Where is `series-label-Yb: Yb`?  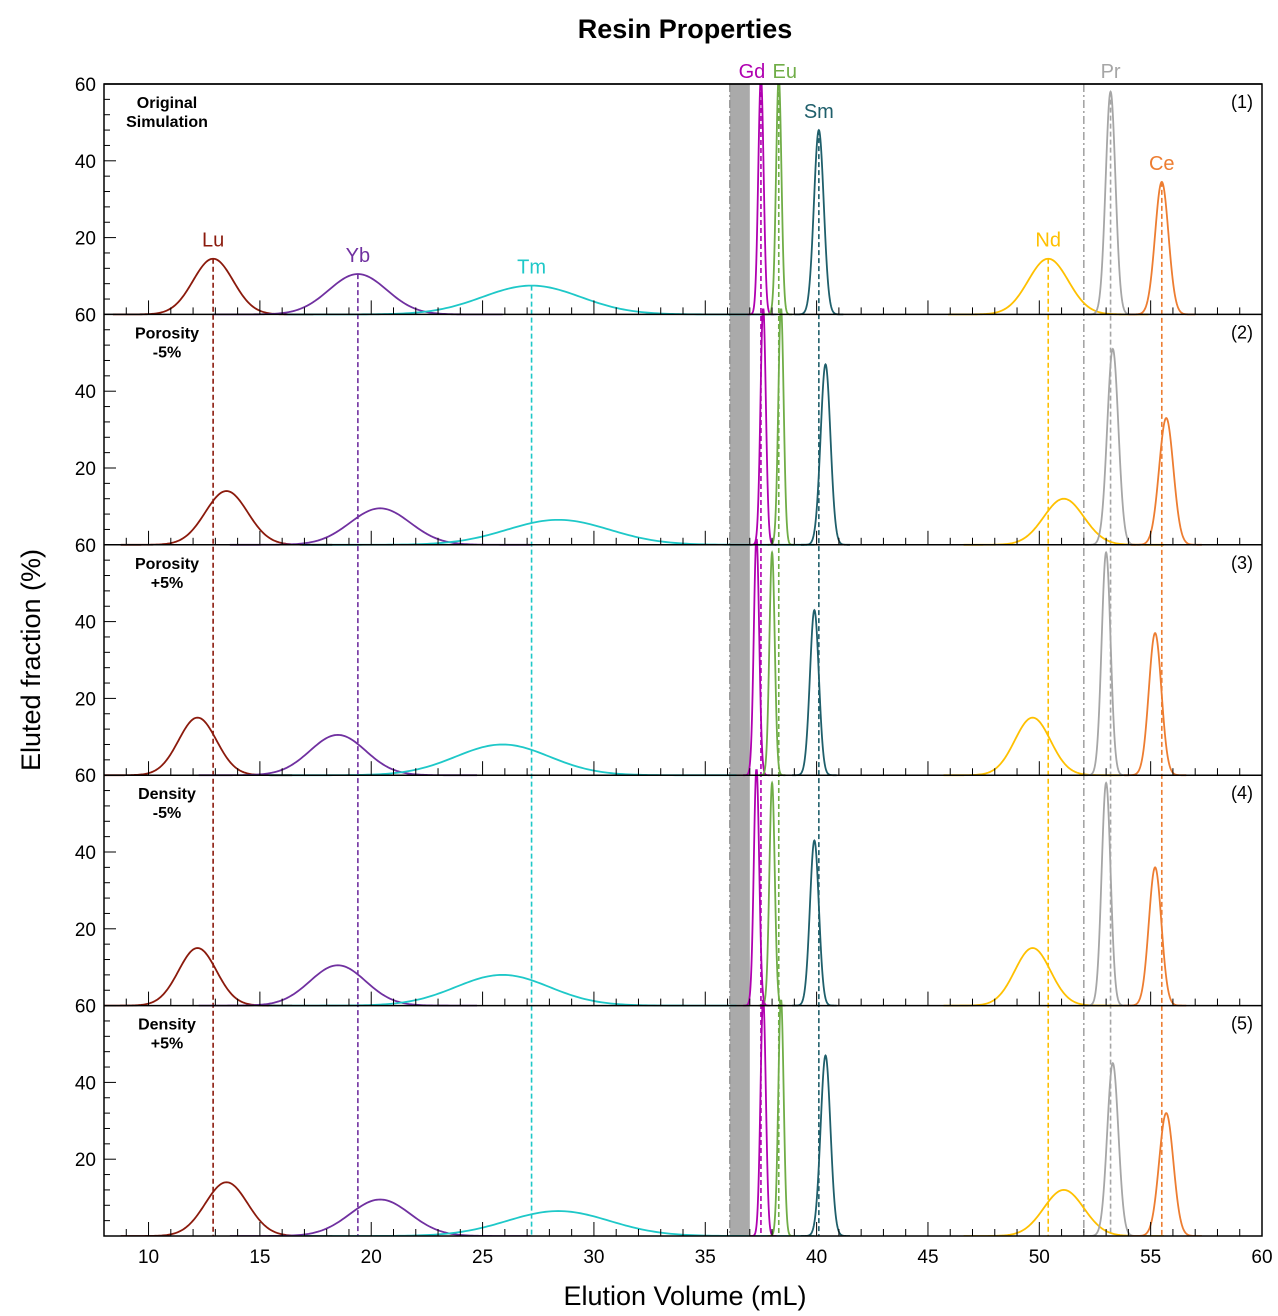 series-label-Yb: Yb is located at coordinates (358, 256).